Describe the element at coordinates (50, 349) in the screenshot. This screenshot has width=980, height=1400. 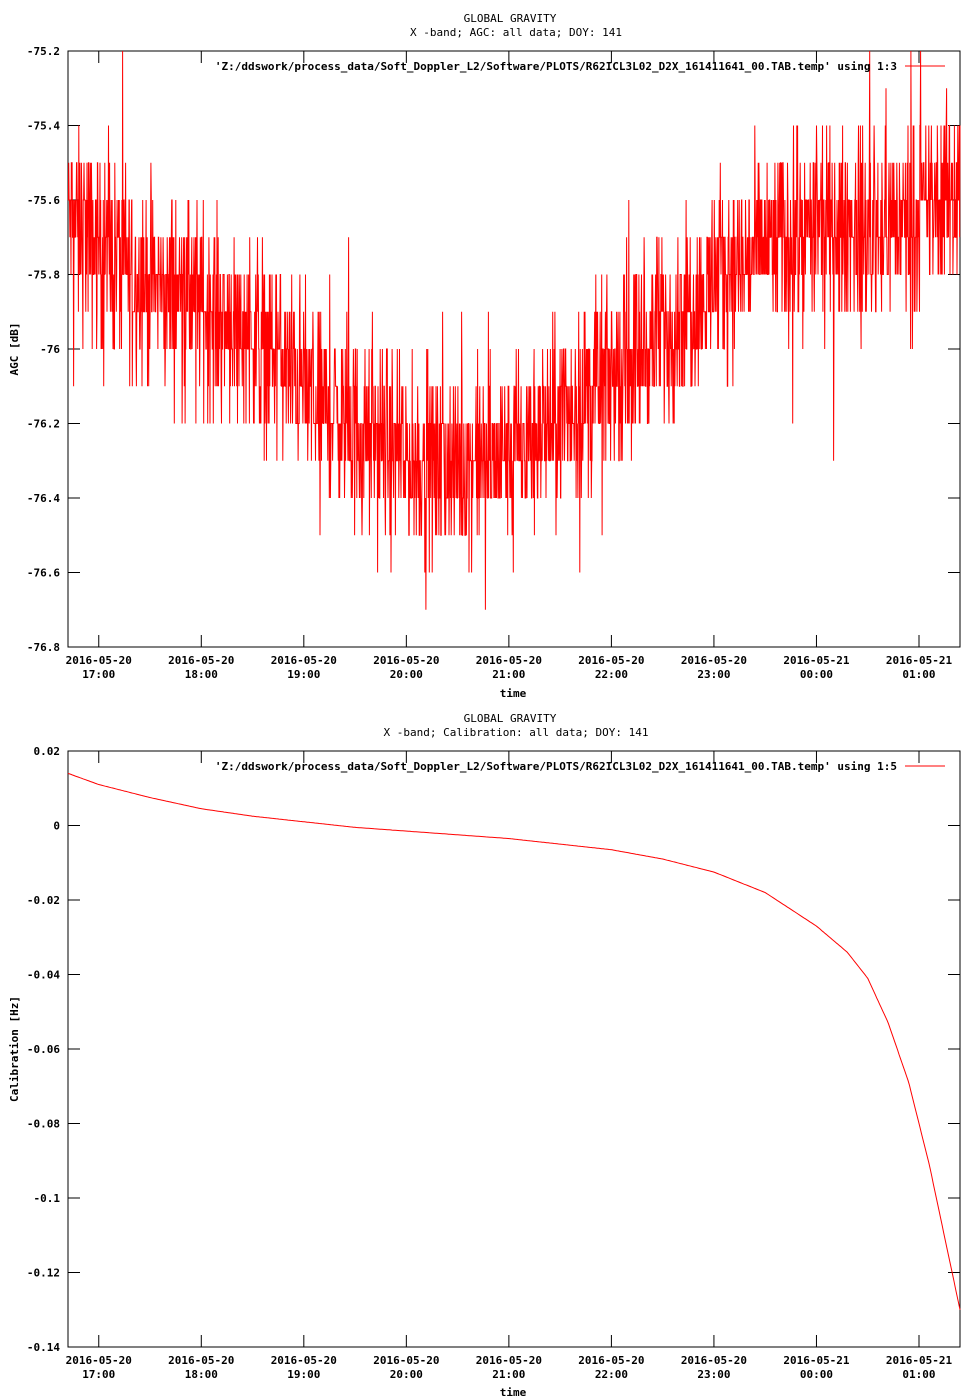
I see `agc-y-tick-label: -76` at that location.